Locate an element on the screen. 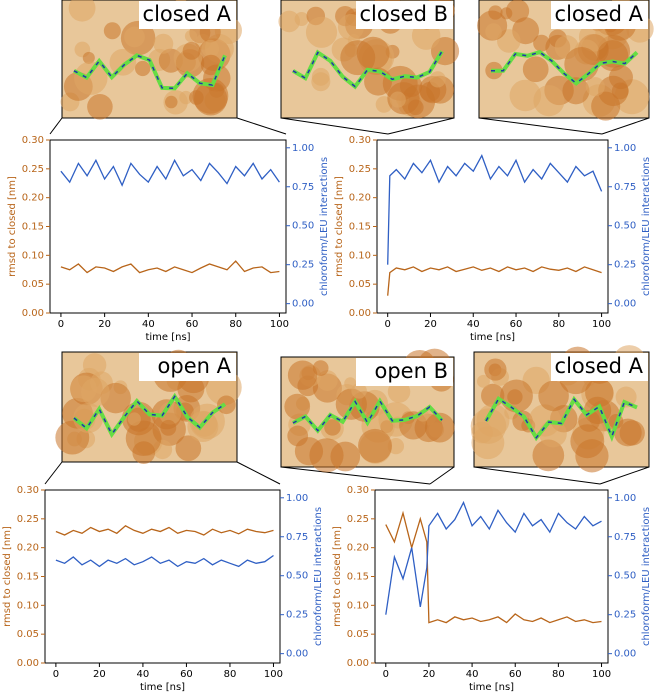 Image resolution: width=661 pixels, height=694 pixels. y-tick-label: 0.00 is located at coordinates (28, 663).